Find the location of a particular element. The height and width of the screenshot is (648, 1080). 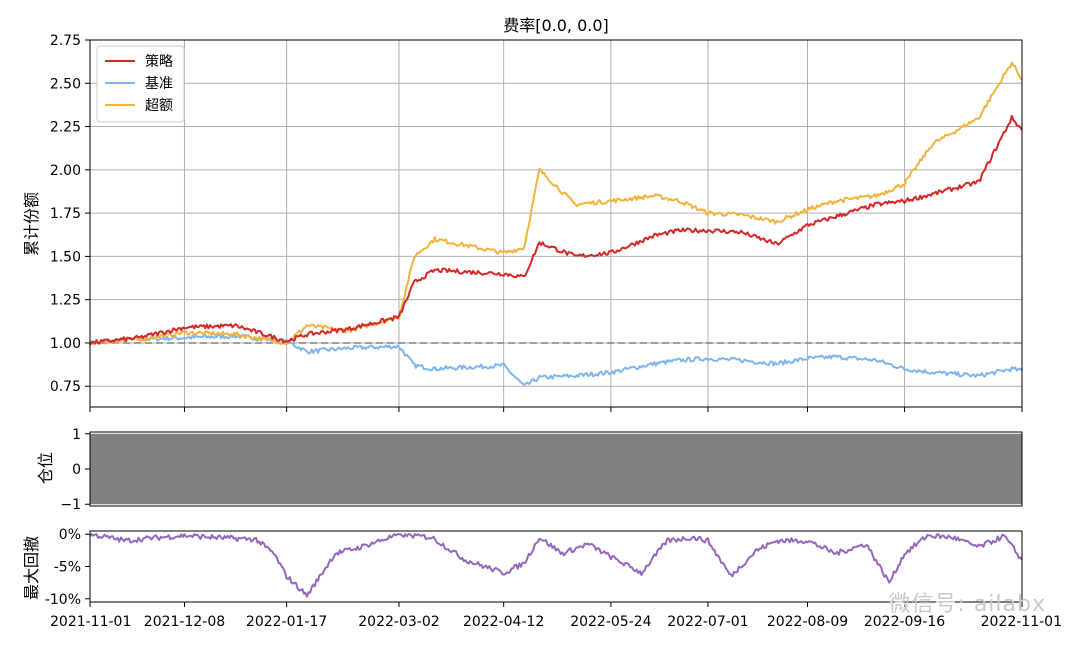

drawdown-y-ticks: 0% -5% -10% is located at coordinates (67, 567).